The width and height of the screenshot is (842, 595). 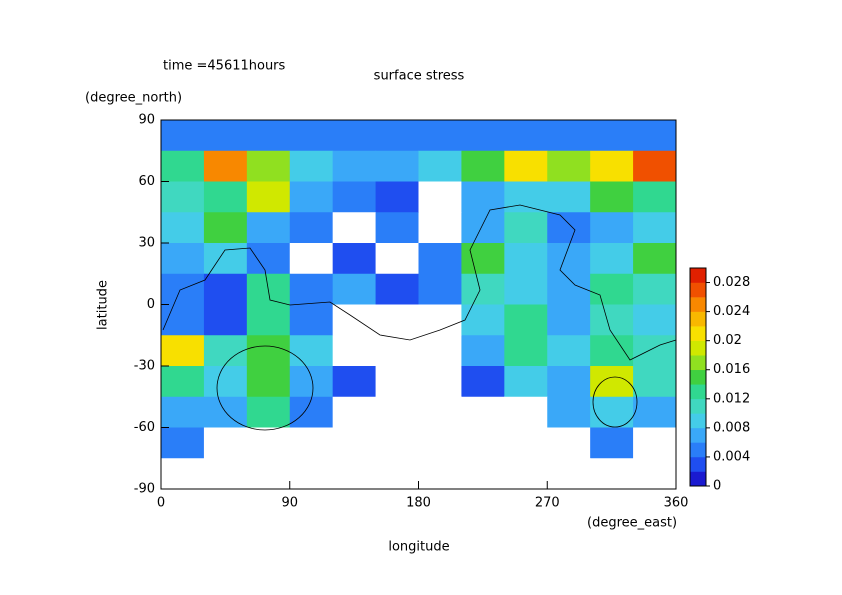 What do you see at coordinates (289, 503) in the screenshot?
I see `x-tick-label: 90` at bounding box center [289, 503].